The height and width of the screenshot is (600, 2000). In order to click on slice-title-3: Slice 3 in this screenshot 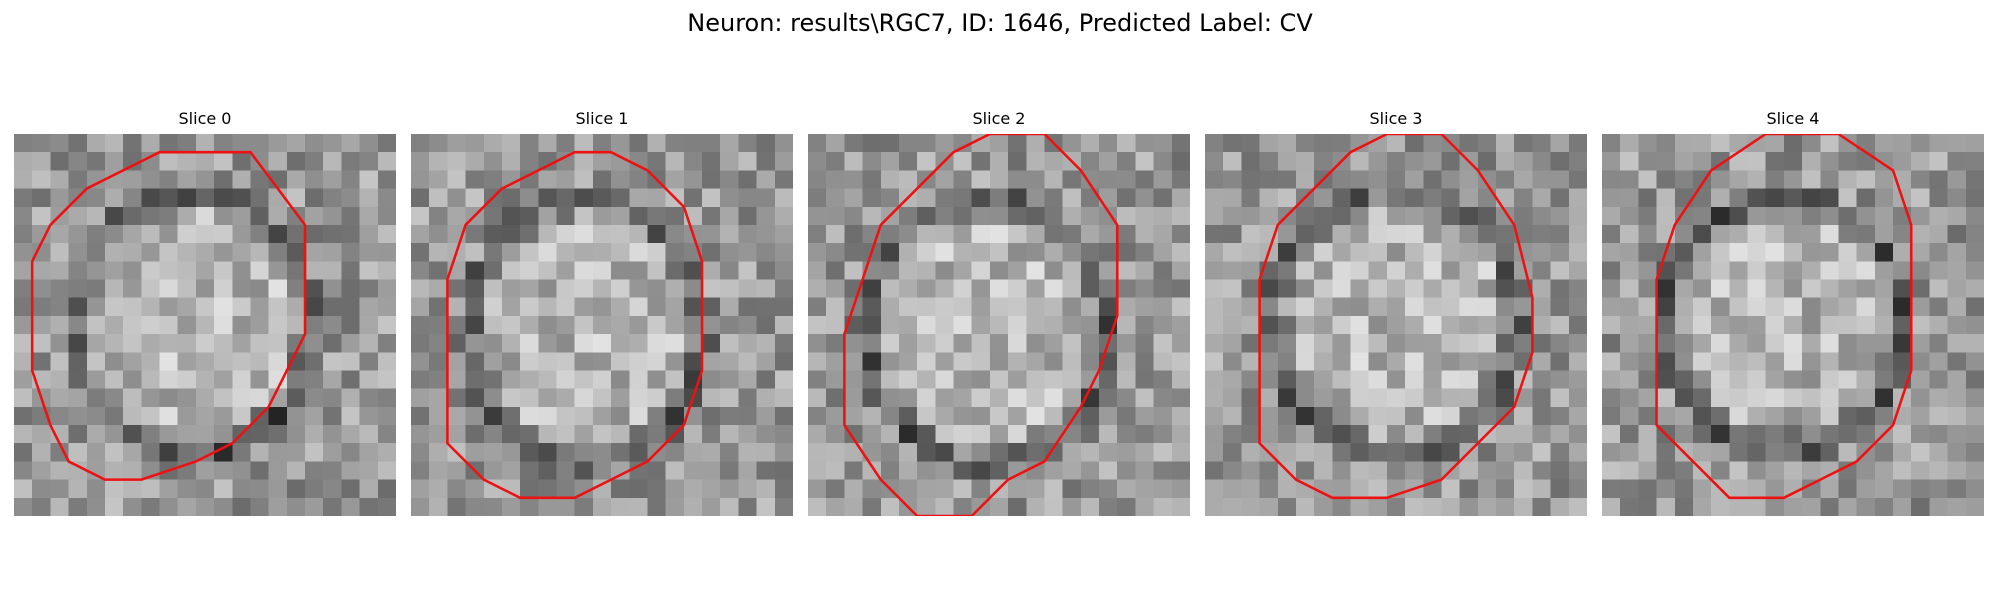, I will do `click(1396, 118)`.